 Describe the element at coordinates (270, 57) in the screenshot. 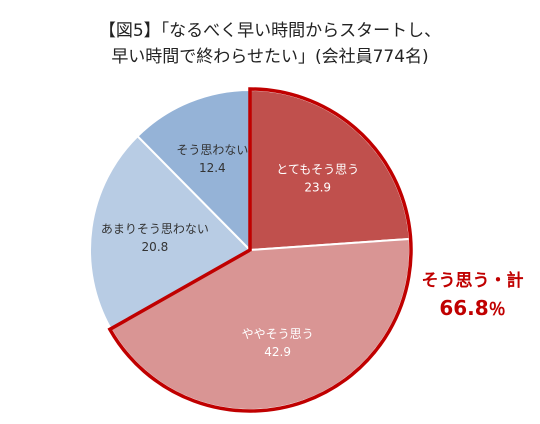

I see `chart-title-line-2: 早い時間で終わらせたい」(会社員774名)` at that location.